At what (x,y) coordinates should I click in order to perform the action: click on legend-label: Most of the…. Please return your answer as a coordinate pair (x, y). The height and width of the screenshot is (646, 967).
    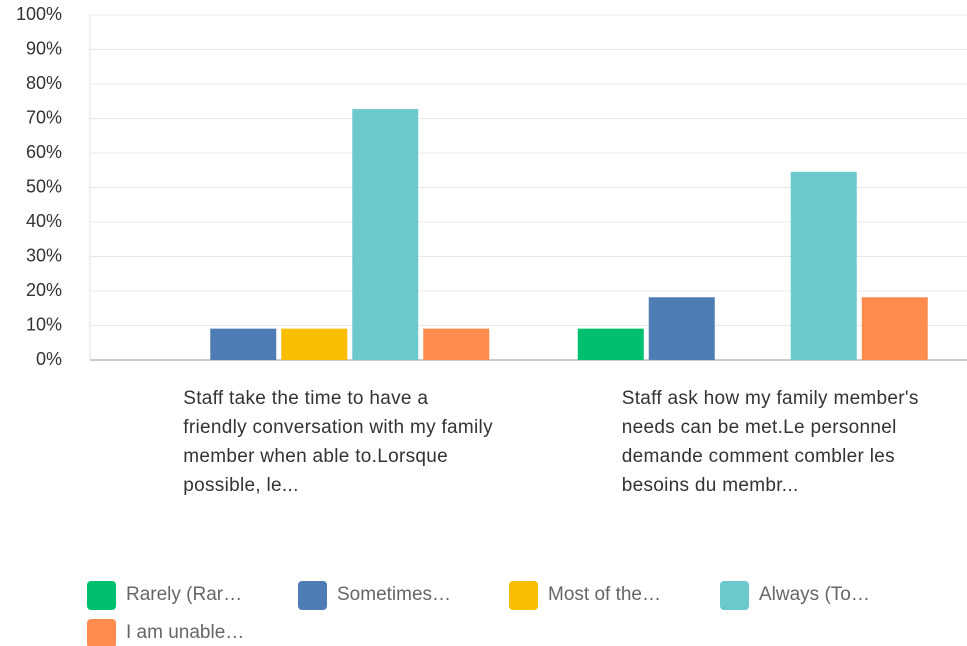
    Looking at the image, I should click on (604, 594).